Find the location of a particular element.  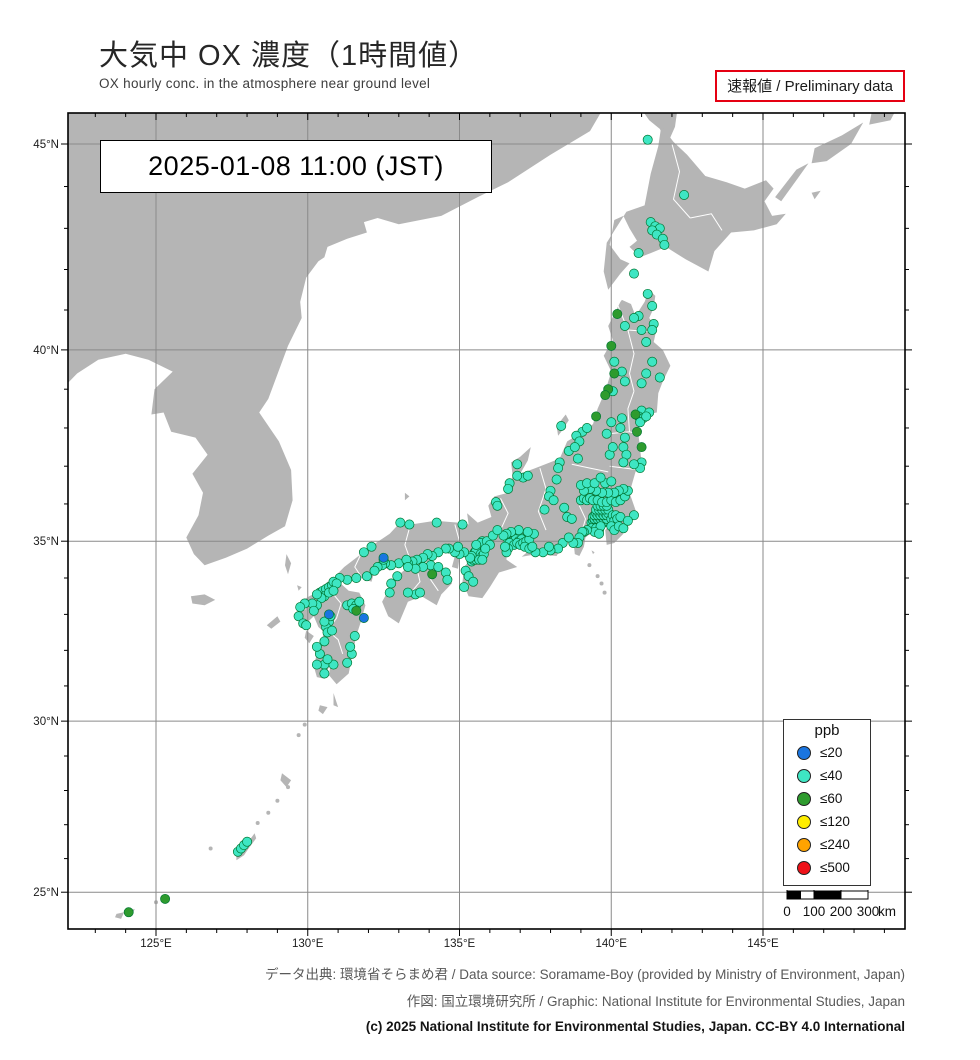

legend-rows: ≤20 ≤40 ≤60 ≤120 ≤240 ≤500 is located at coordinates (827, 810).